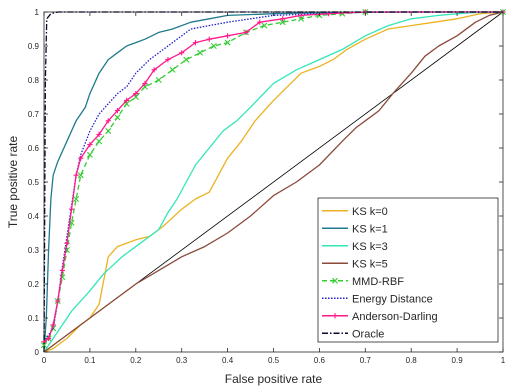  What do you see at coordinates (320, 360) in the screenshot?
I see `x-tick-label: 0.6` at bounding box center [320, 360].